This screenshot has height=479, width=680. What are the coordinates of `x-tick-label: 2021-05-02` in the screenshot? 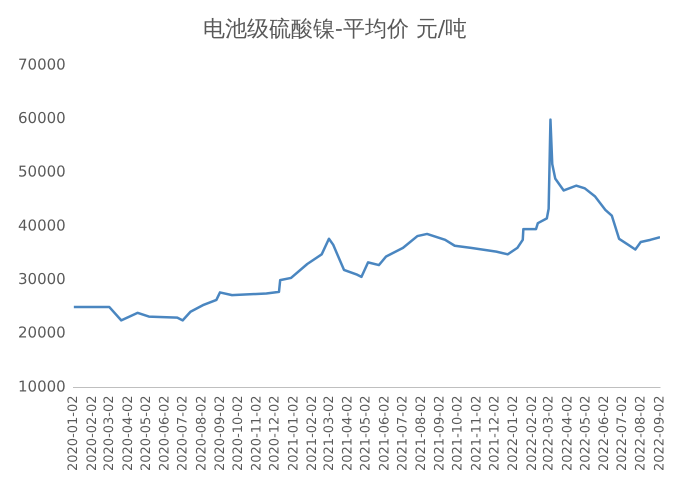 It's located at (366, 433).